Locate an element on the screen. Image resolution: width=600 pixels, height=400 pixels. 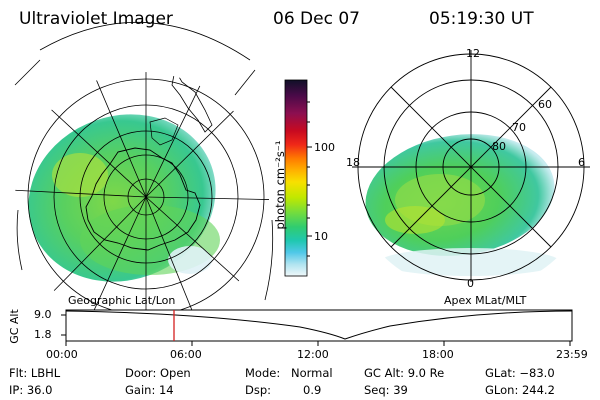
status-mode-label: Mode: is located at coordinates (263, 373).